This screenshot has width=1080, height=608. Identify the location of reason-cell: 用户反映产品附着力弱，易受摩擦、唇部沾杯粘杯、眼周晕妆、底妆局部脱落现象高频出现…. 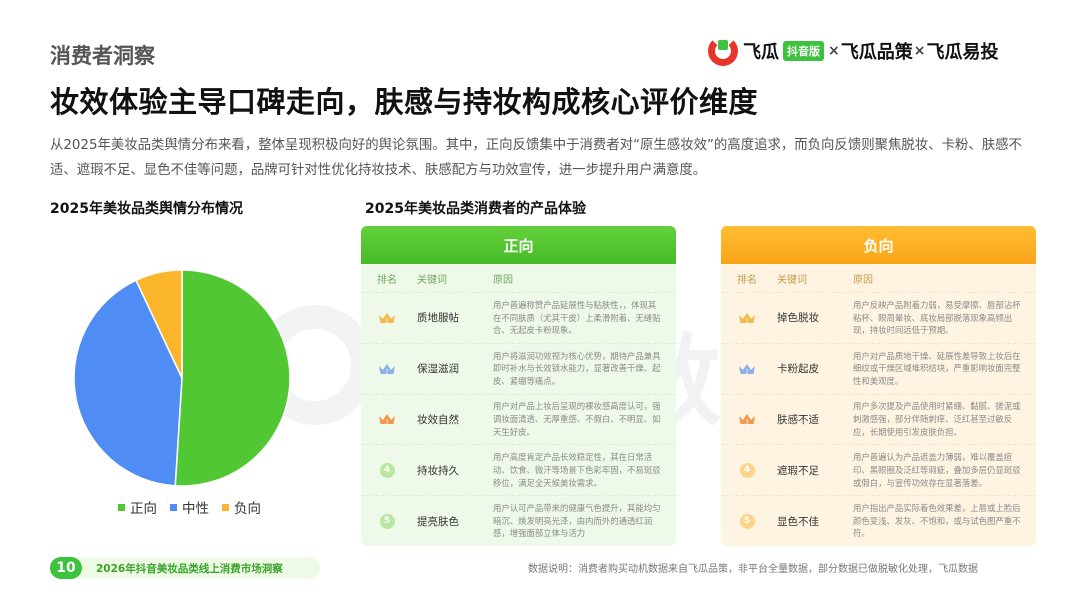
(937, 317).